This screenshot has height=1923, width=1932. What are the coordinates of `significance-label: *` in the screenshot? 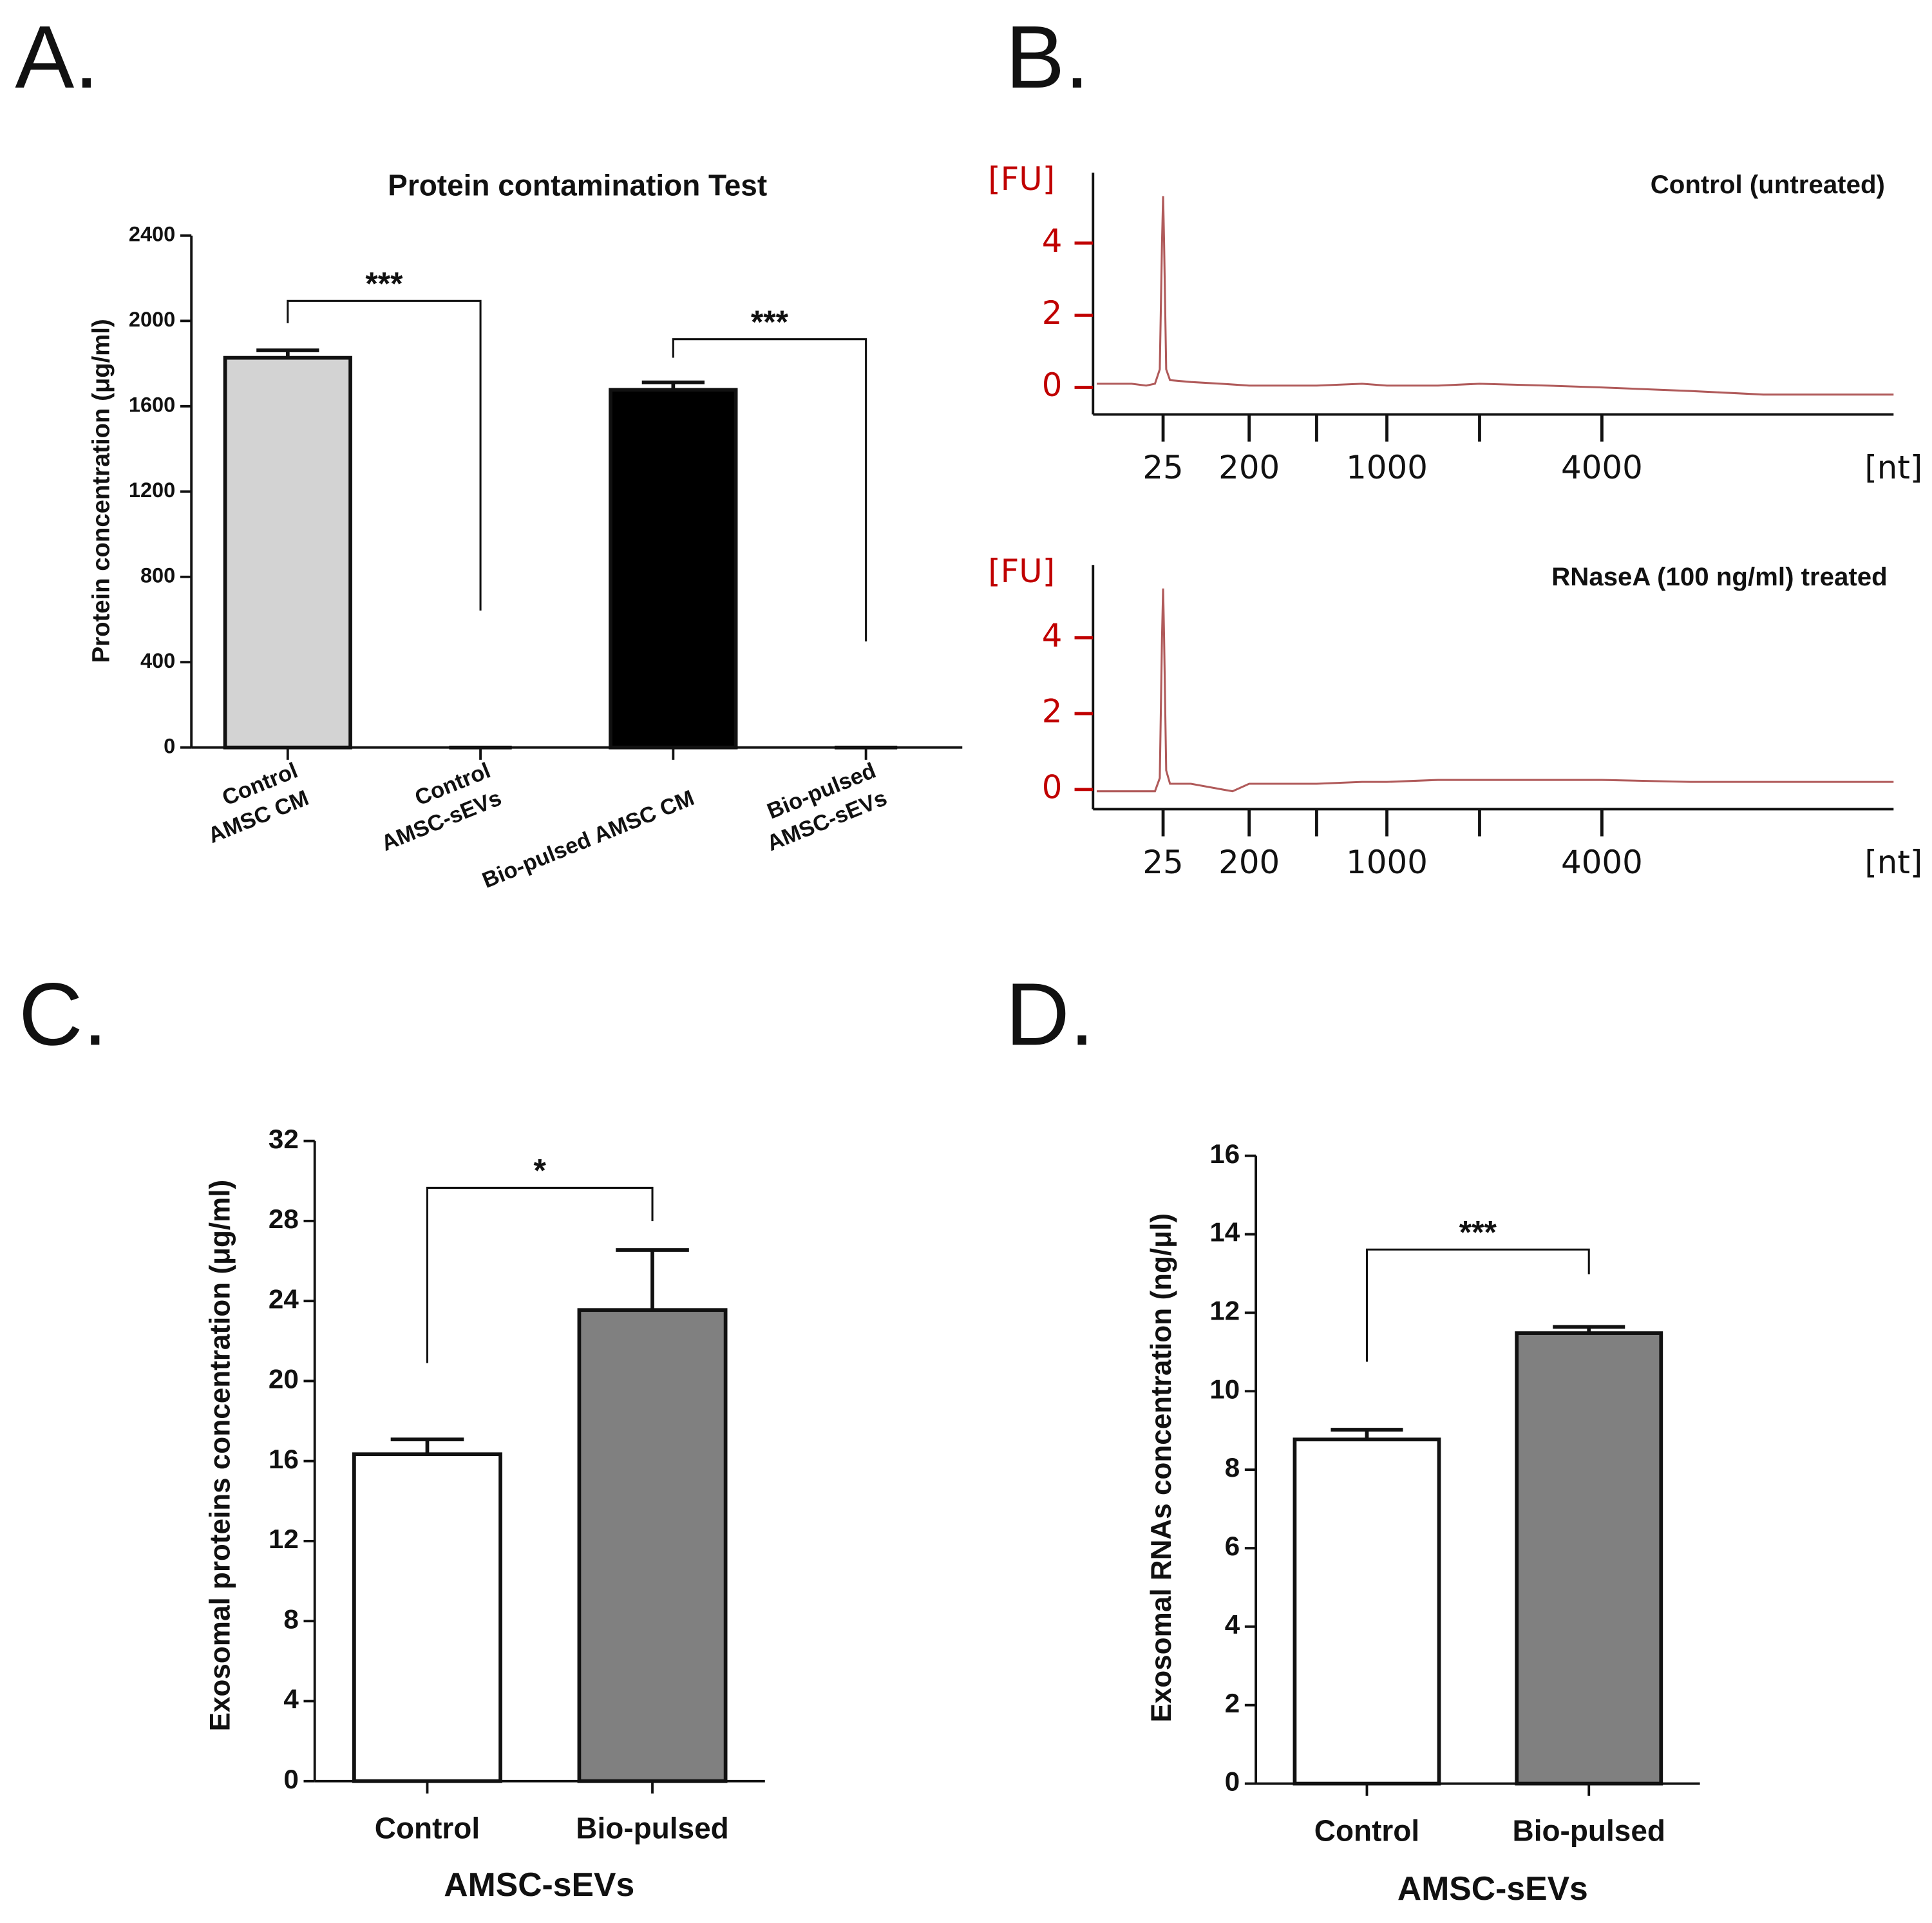 It's located at (540, 1171).